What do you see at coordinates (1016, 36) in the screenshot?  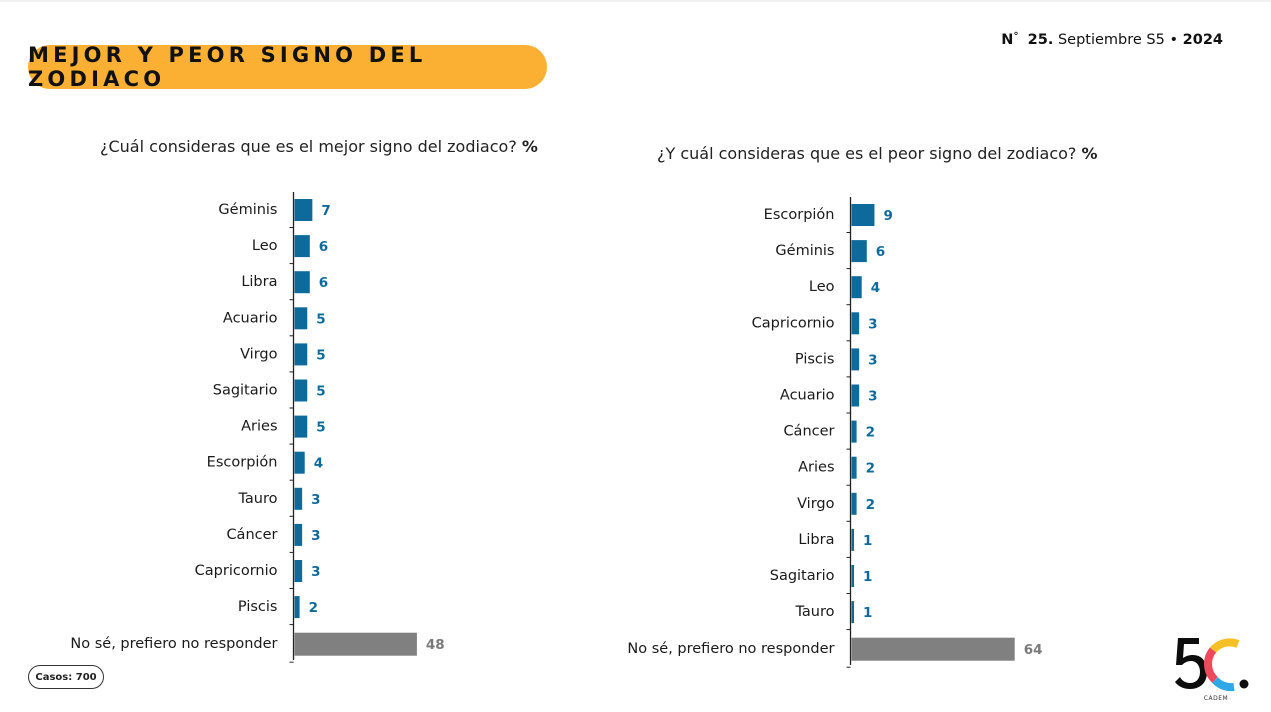 I see `degree-sign: °` at bounding box center [1016, 36].